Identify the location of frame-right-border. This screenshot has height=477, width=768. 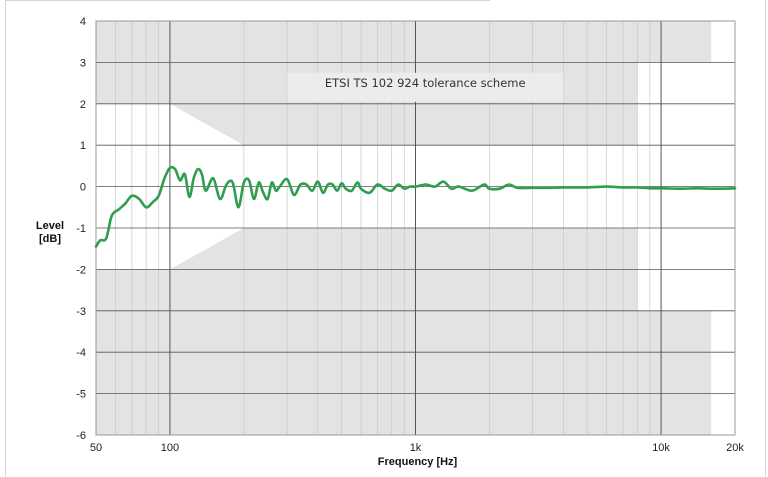
(765, 238).